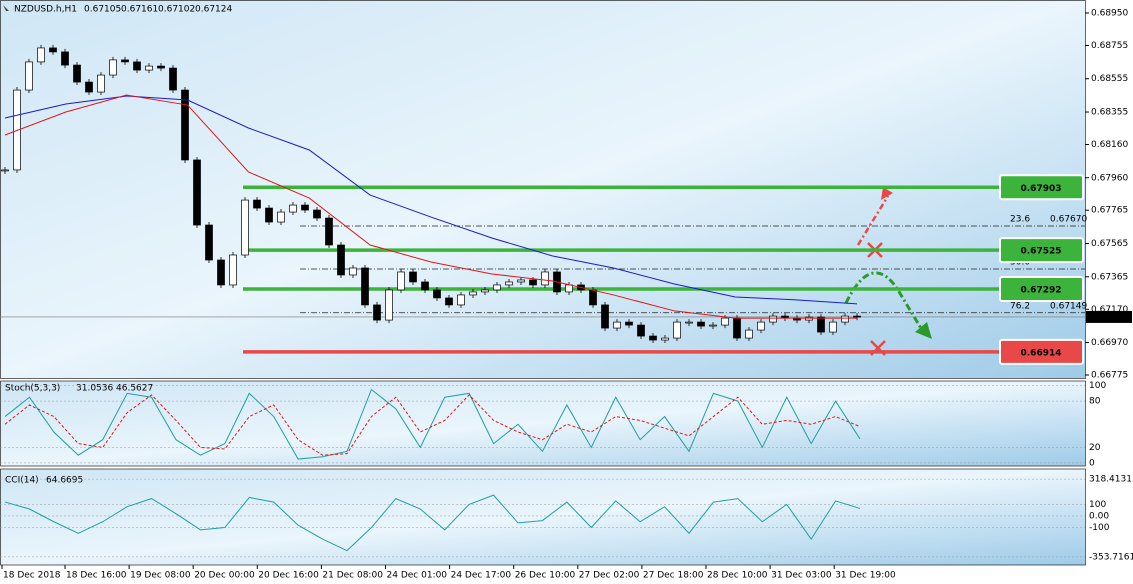  What do you see at coordinates (134, 389) in the screenshot?
I see `stoch-signal: 46.5627` at bounding box center [134, 389].